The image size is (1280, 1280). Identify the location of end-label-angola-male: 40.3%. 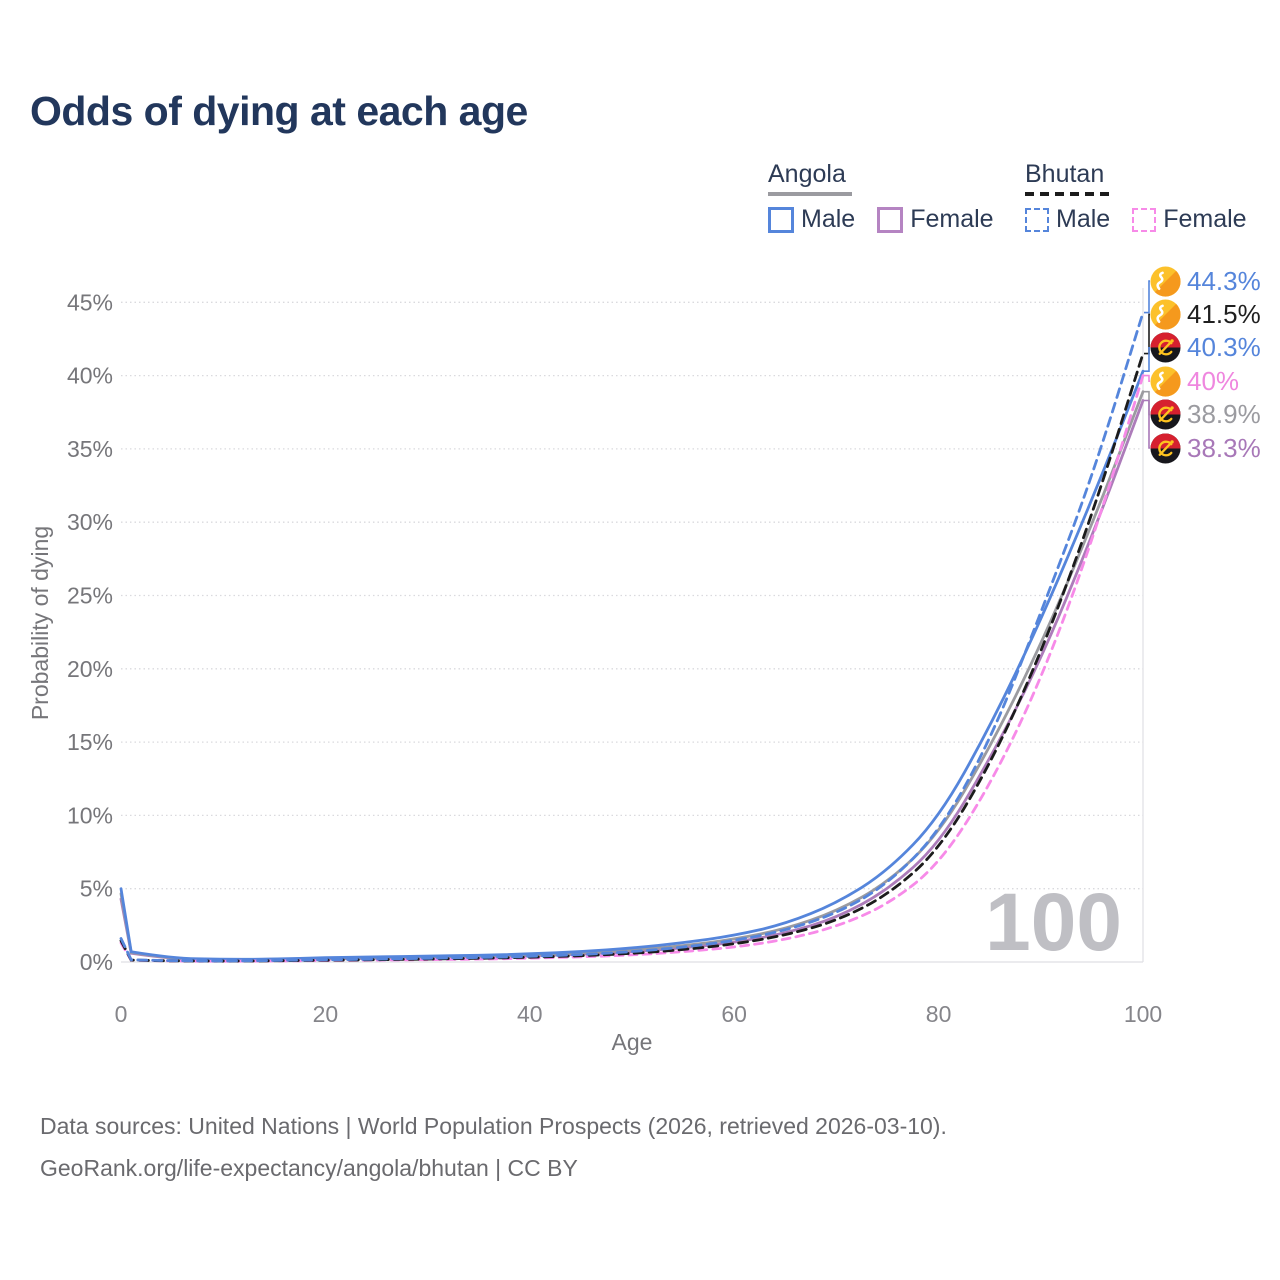
(1205, 347).